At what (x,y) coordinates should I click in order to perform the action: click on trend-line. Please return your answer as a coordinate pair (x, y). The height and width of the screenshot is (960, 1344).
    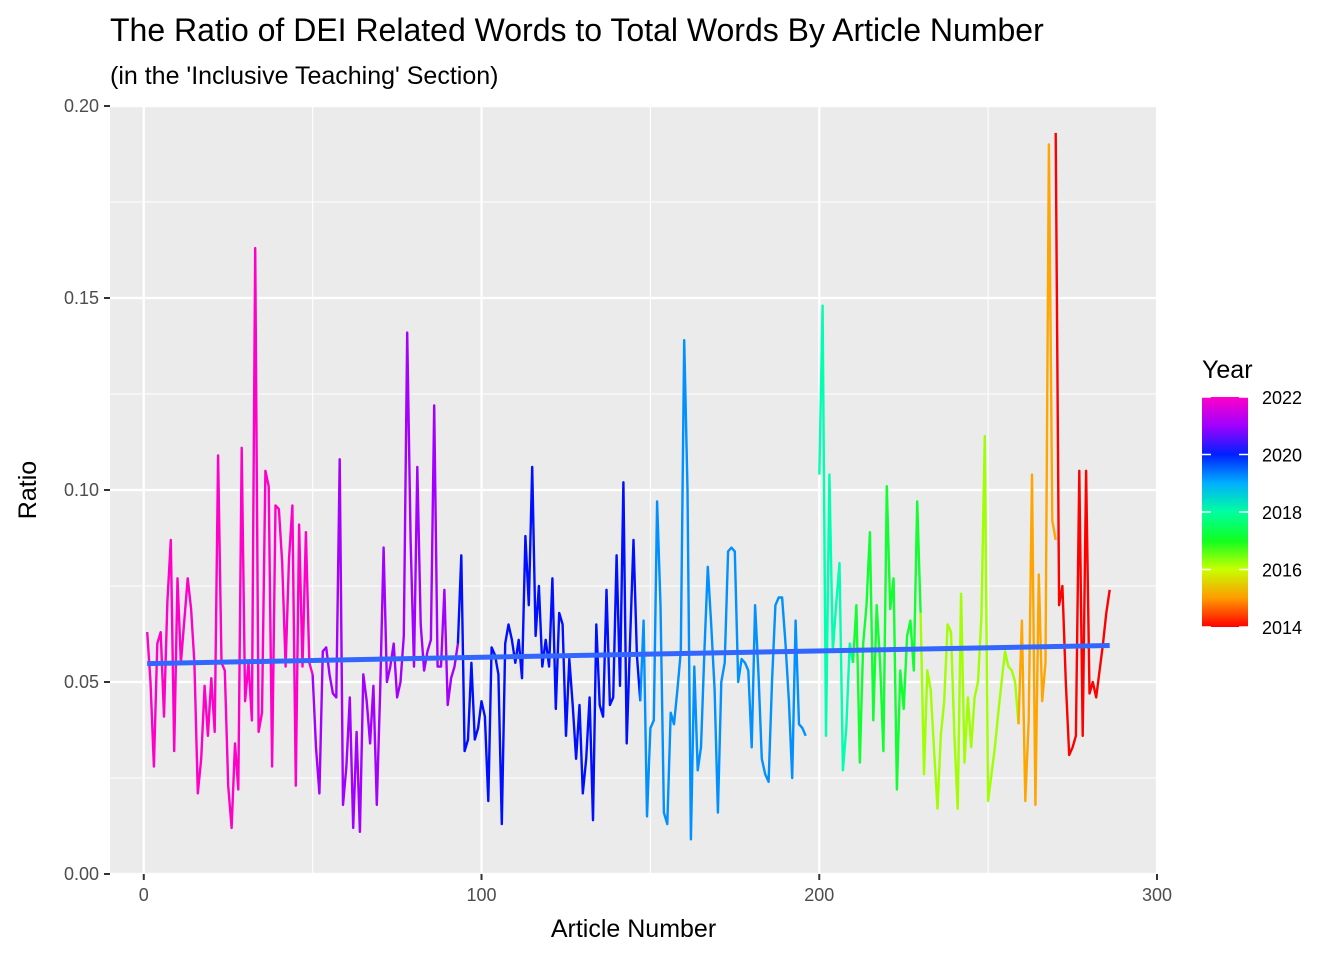
    Looking at the image, I should click on (628, 655).